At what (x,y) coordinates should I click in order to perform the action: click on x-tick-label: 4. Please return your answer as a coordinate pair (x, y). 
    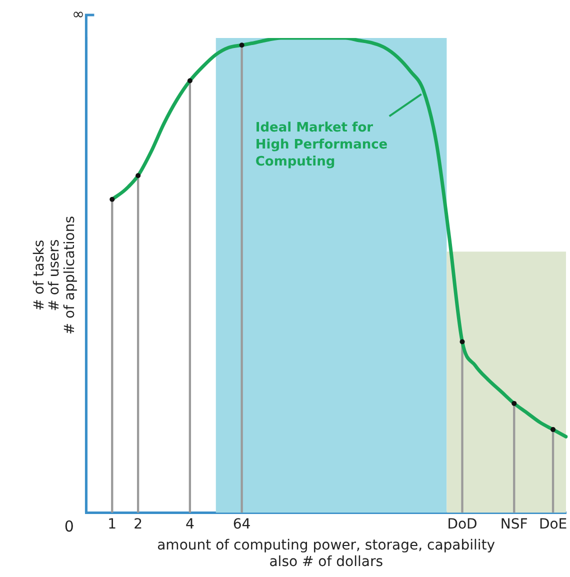
    Looking at the image, I should click on (189, 524).